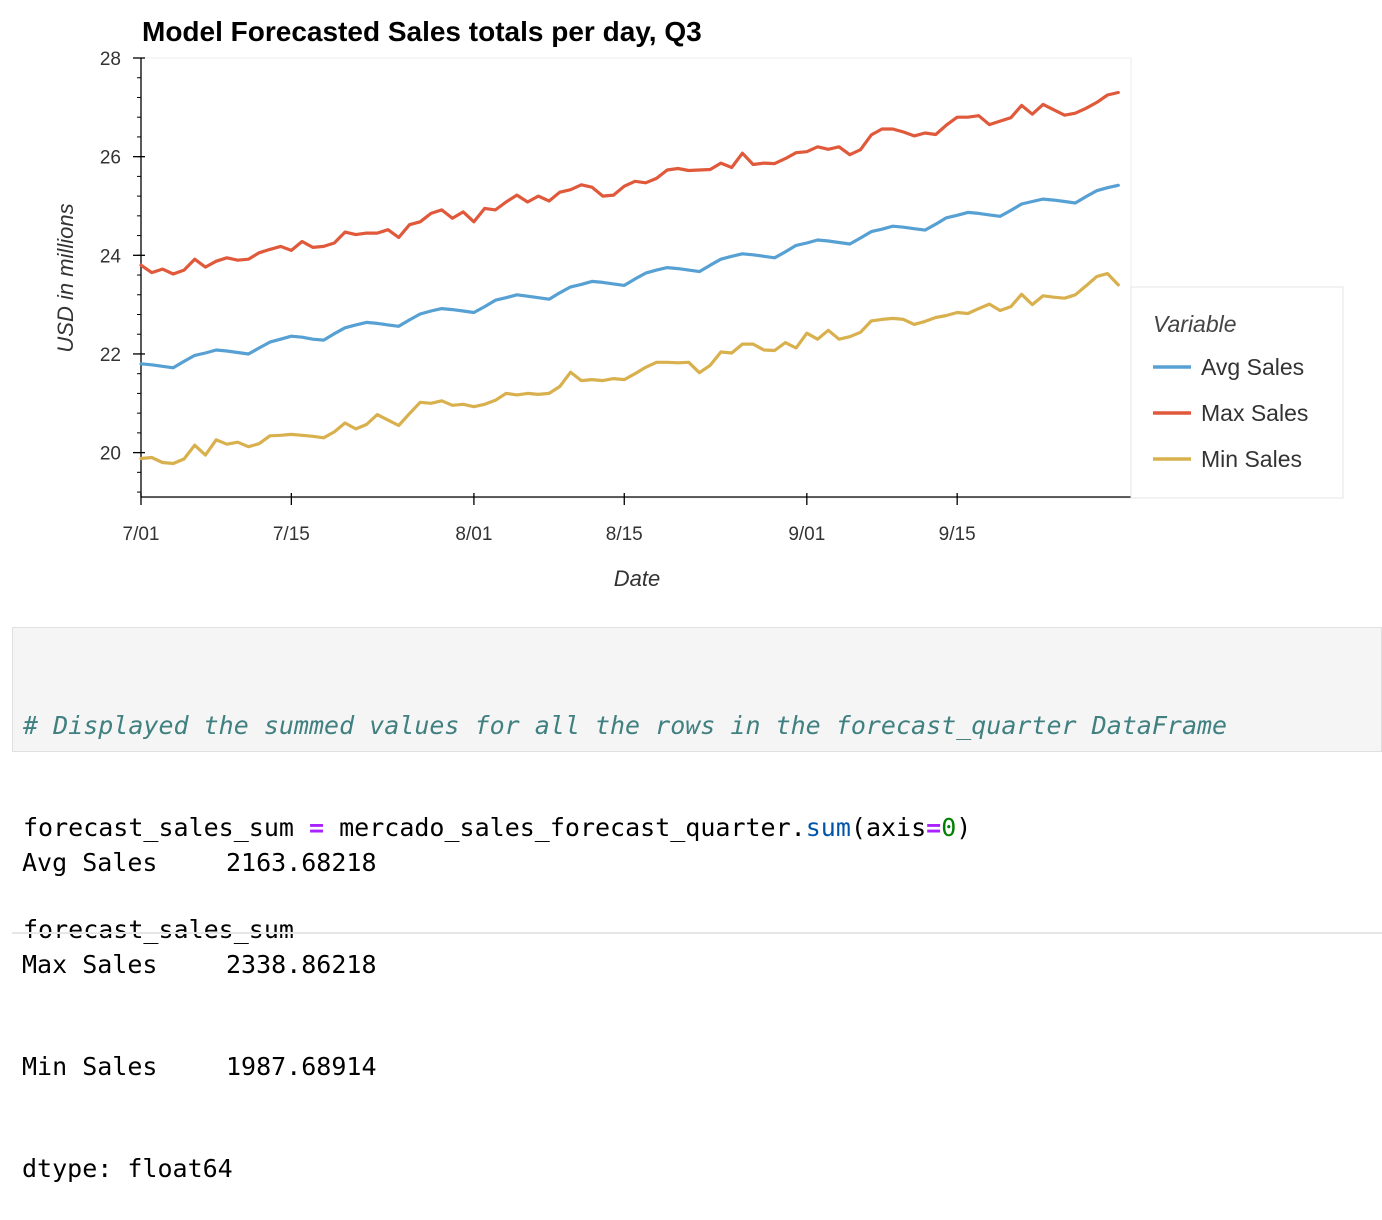 This screenshot has width=1382, height=1220. What do you see at coordinates (90, 1066) in the screenshot?
I see `output-row-name: Min Sales` at bounding box center [90, 1066].